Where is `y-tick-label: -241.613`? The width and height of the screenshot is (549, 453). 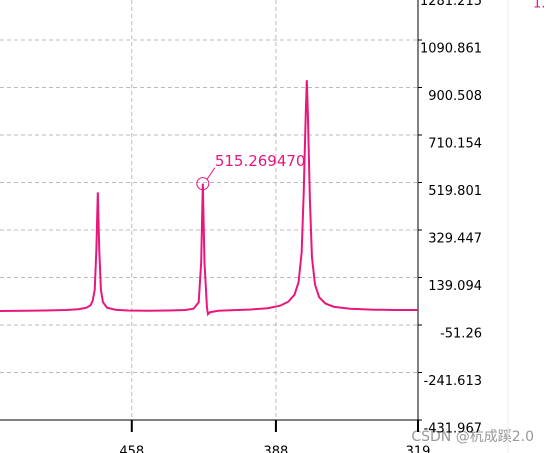 y-tick-label: -241.613 is located at coordinates (453, 381).